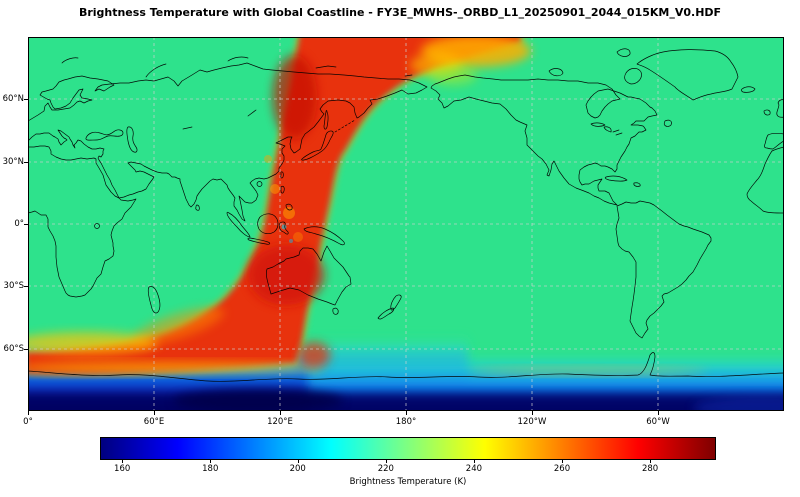 This screenshot has height=497, width=800. What do you see at coordinates (70, 60) in the screenshot?
I see `coastline-svalbard` at bounding box center [70, 60].